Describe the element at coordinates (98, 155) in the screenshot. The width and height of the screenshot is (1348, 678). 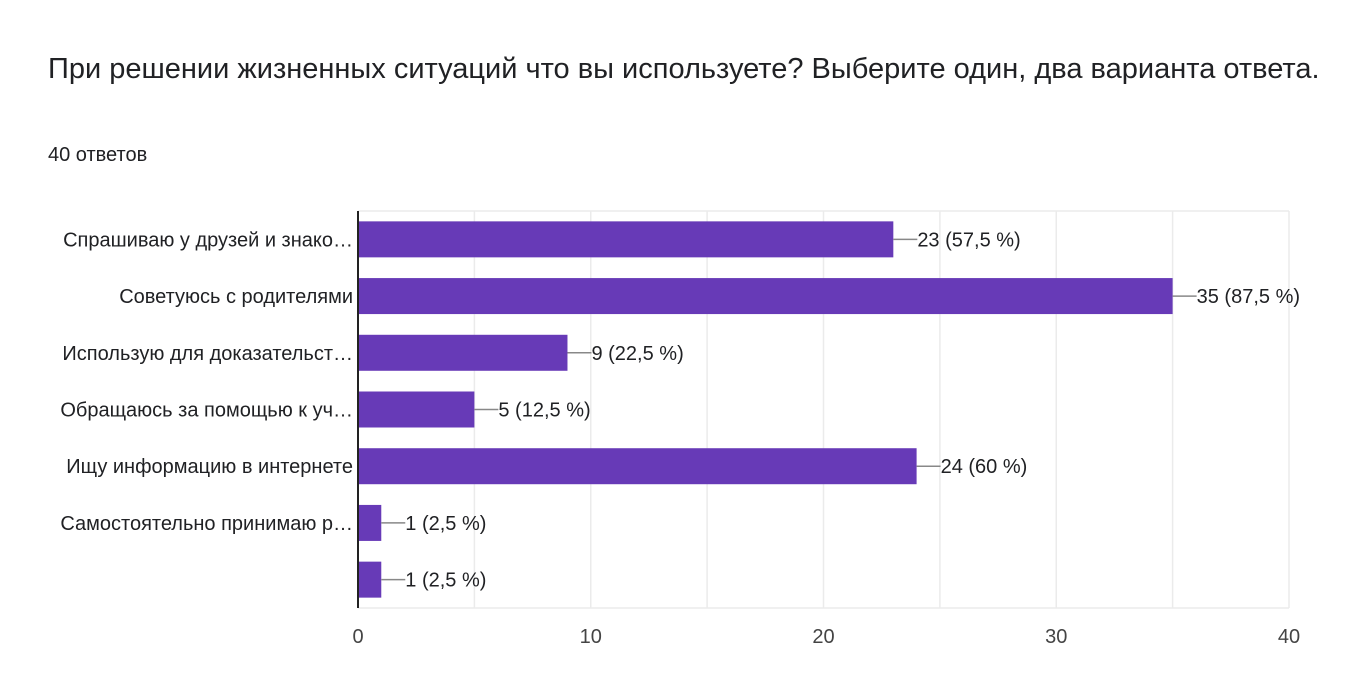
I see `response-count: 40 ответов` at that location.